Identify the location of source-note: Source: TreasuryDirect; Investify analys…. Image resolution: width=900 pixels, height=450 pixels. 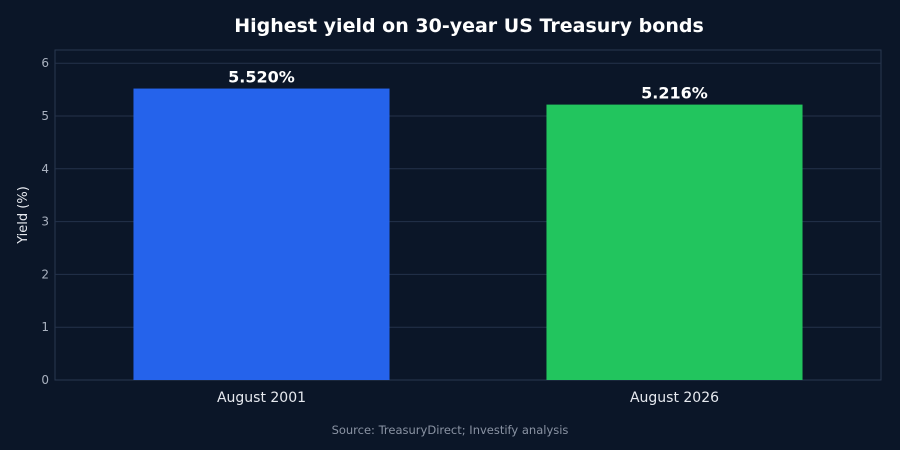
(450, 430).